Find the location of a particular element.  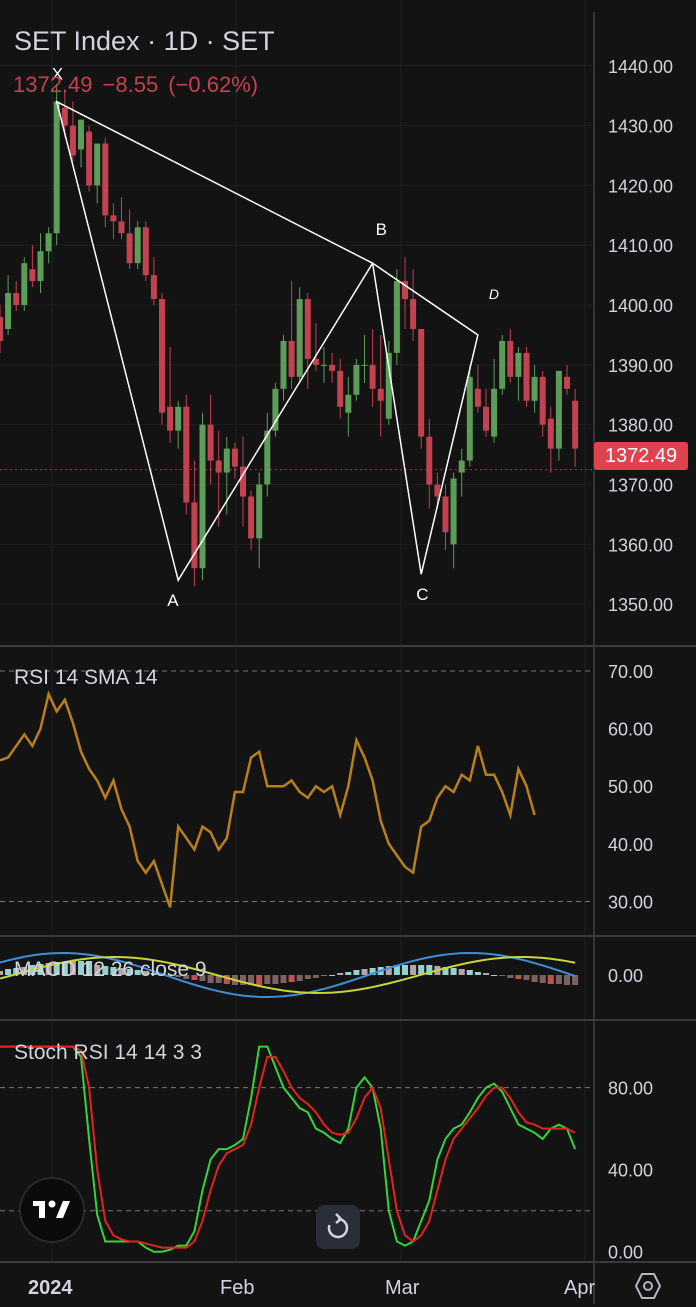

price-axis-label: 1400.00 is located at coordinates (640, 306).